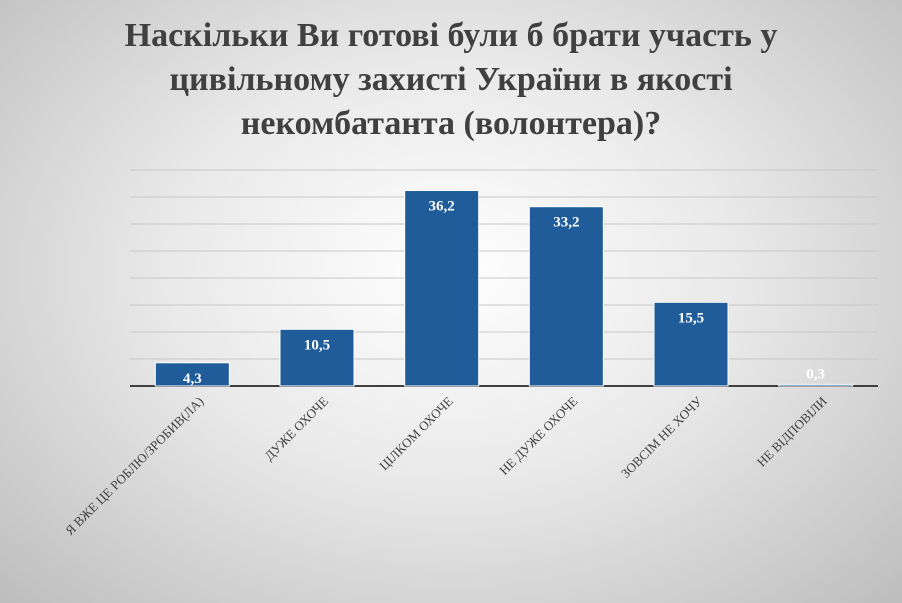  I want to click on x-tick-label: ДУЖЕ ОХОЧЕ, so click(296, 428).